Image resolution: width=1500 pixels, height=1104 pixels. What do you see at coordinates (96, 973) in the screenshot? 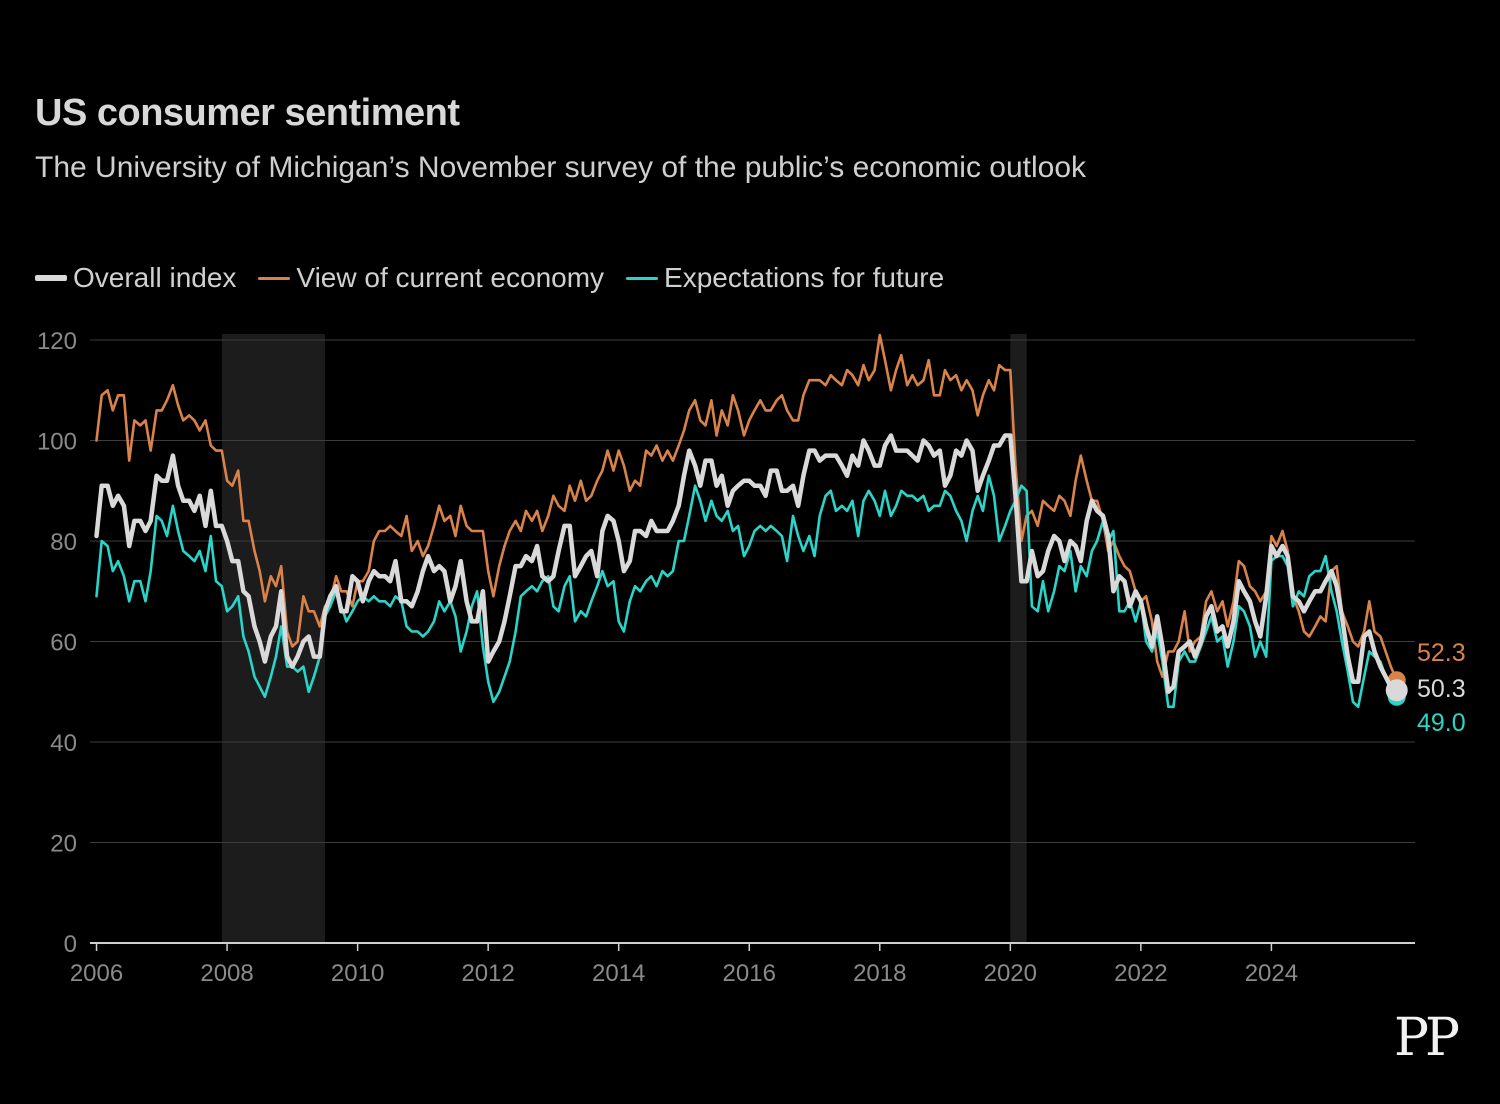
I see `x-tick-label-2006: 2006` at bounding box center [96, 973].